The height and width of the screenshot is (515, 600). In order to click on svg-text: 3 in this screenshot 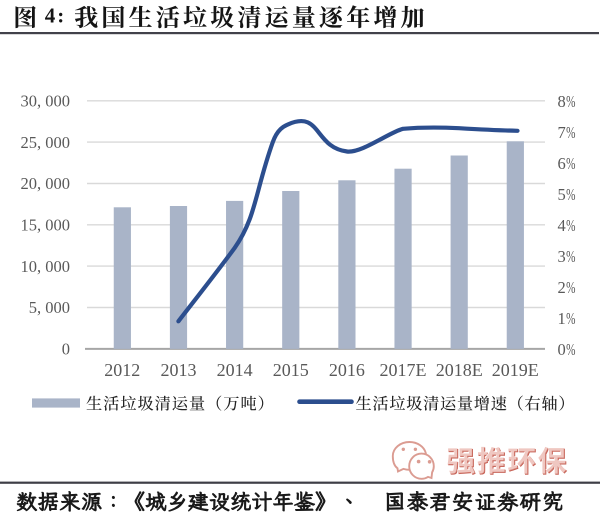, I will do `click(562, 256)`.